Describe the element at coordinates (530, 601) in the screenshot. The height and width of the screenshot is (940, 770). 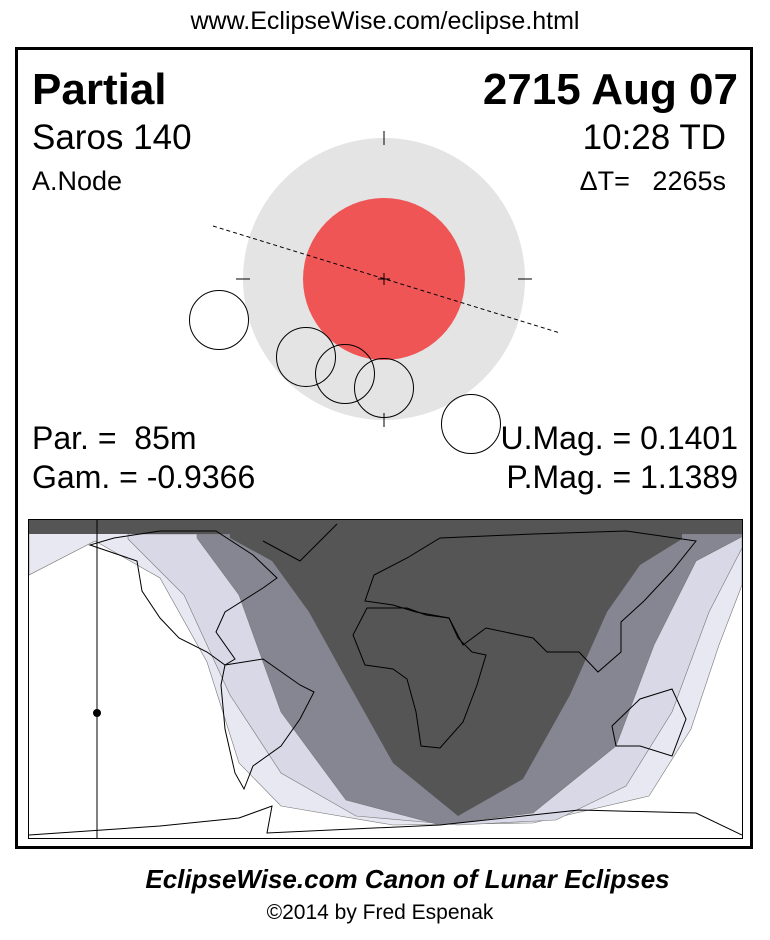
I see `eurasia-outline` at that location.